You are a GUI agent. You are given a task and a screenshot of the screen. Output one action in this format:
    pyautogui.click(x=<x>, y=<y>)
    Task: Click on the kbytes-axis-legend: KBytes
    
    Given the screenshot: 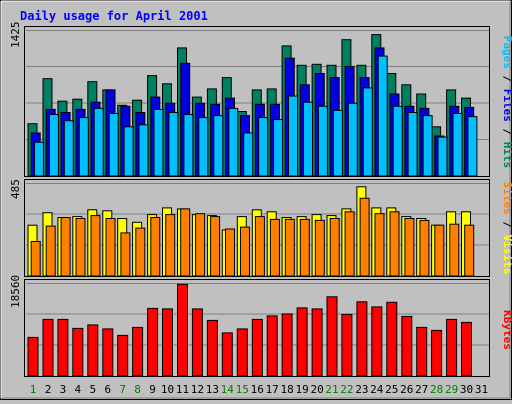 What is the action you would take?
    pyautogui.click(x=506, y=330)
    